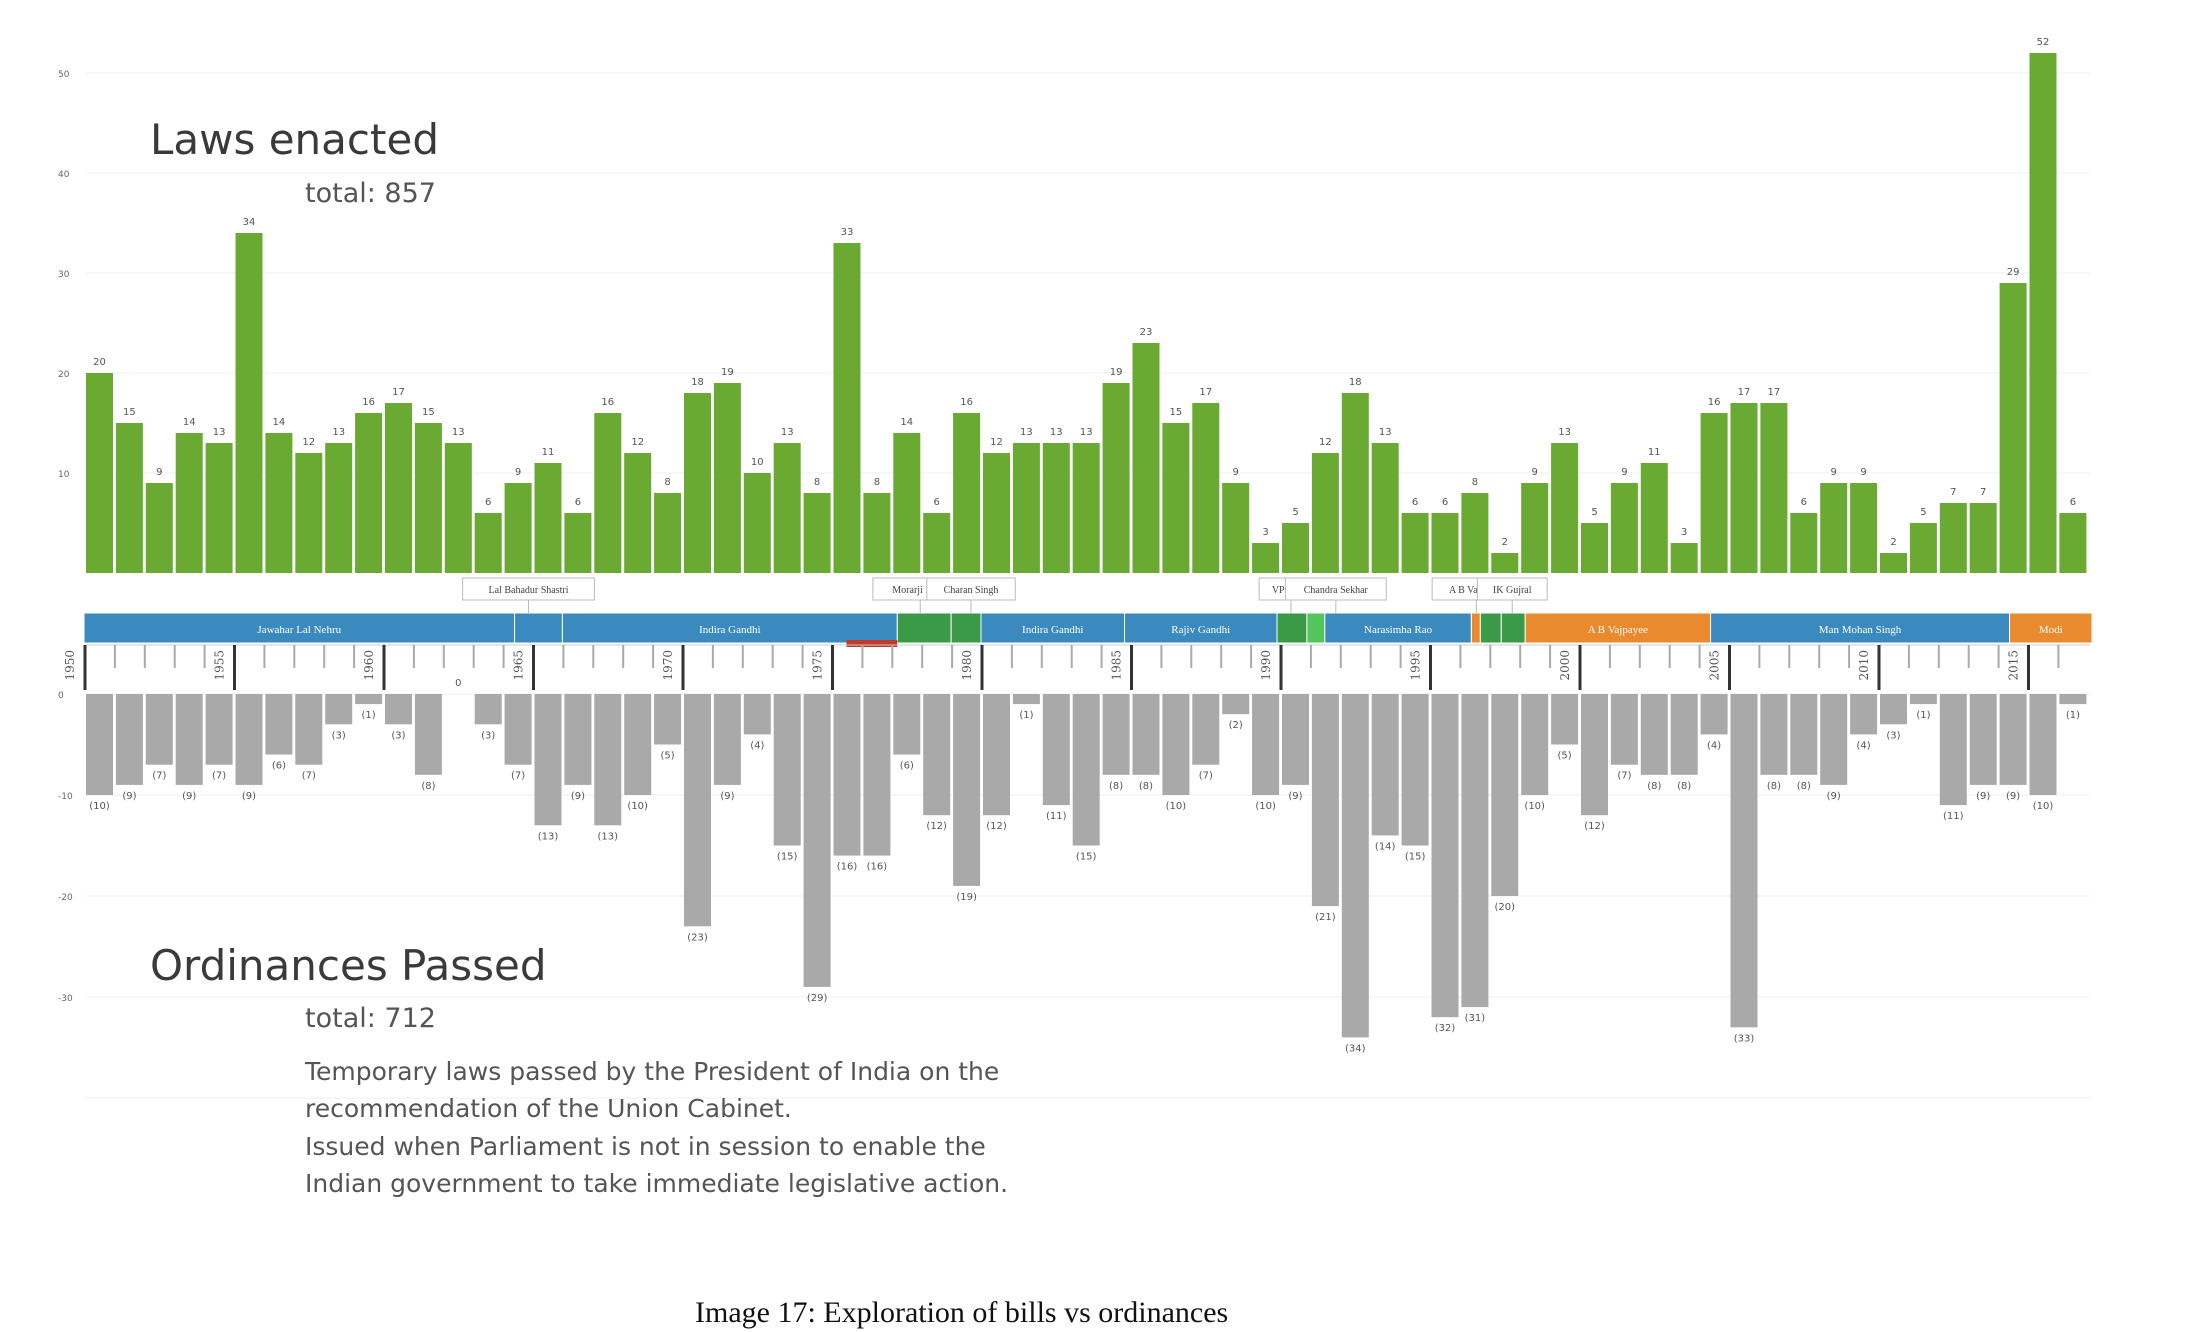  What do you see at coordinates (70, 665) in the screenshot?
I see `year-tick-label: 1950` at bounding box center [70, 665].